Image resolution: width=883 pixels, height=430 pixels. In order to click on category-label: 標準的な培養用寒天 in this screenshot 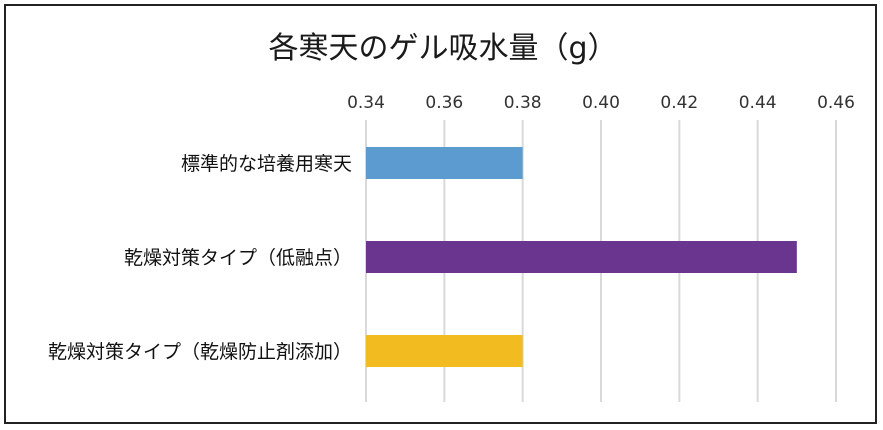, I will do `click(266, 164)`.